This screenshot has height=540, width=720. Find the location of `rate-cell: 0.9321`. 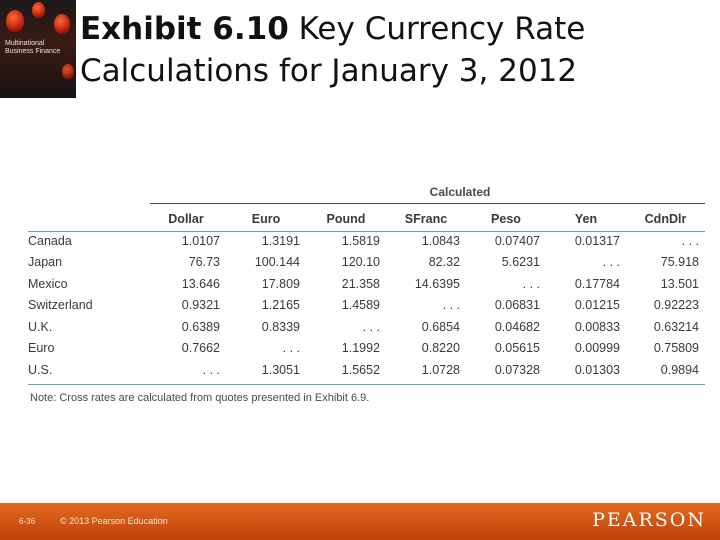

rate-cell: 0.9321 is located at coordinates (200, 305).